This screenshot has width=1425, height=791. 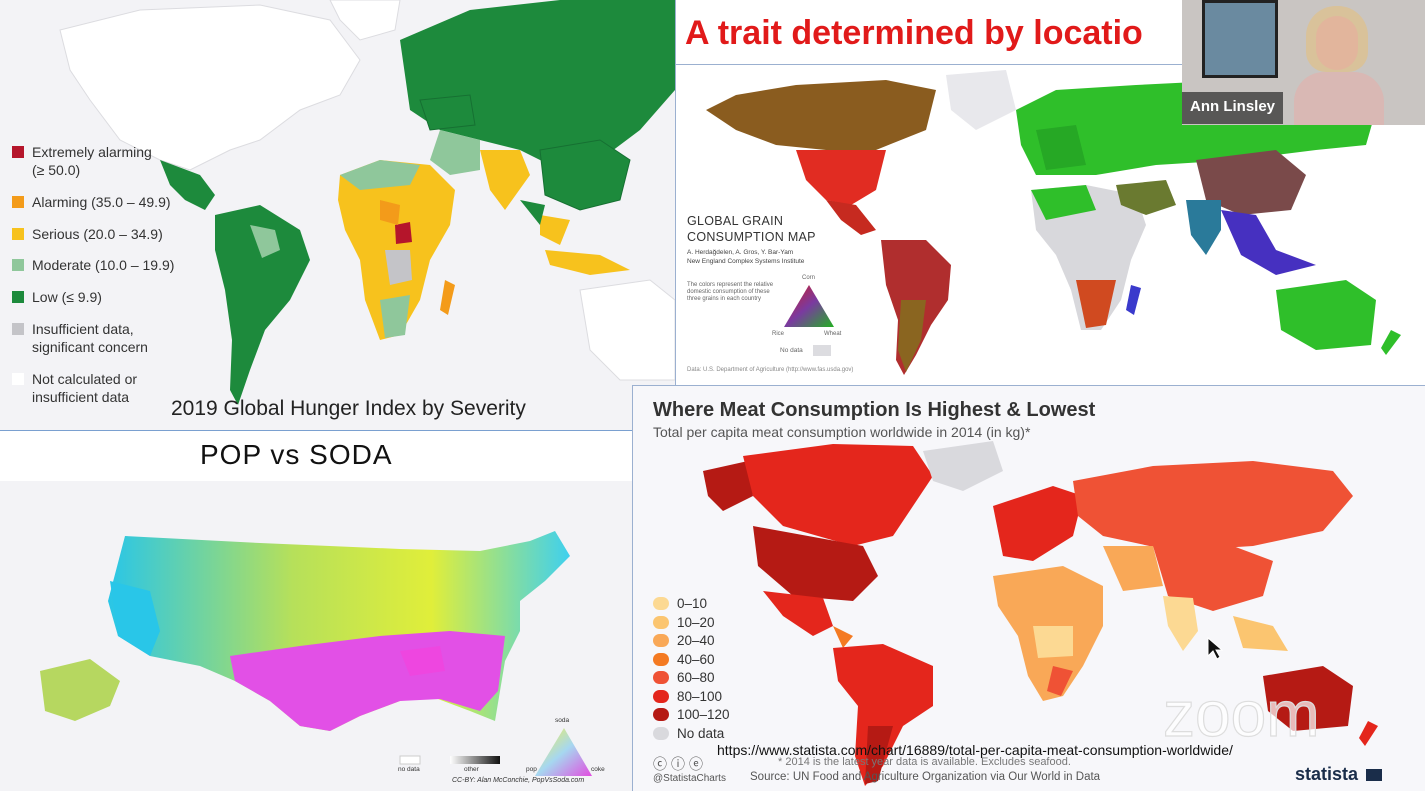 I want to click on meat-legend-item: 0–10, so click(x=680, y=603).